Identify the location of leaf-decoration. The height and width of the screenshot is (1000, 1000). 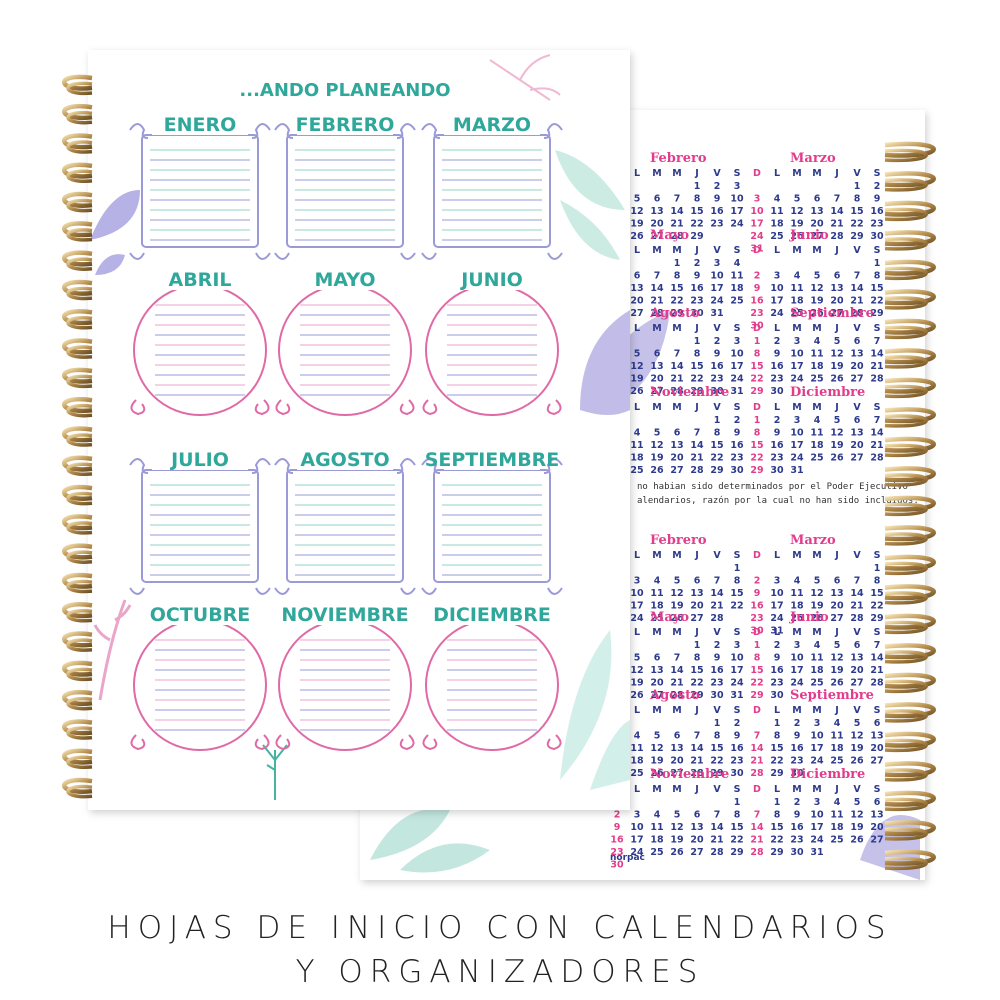
(112, 650).